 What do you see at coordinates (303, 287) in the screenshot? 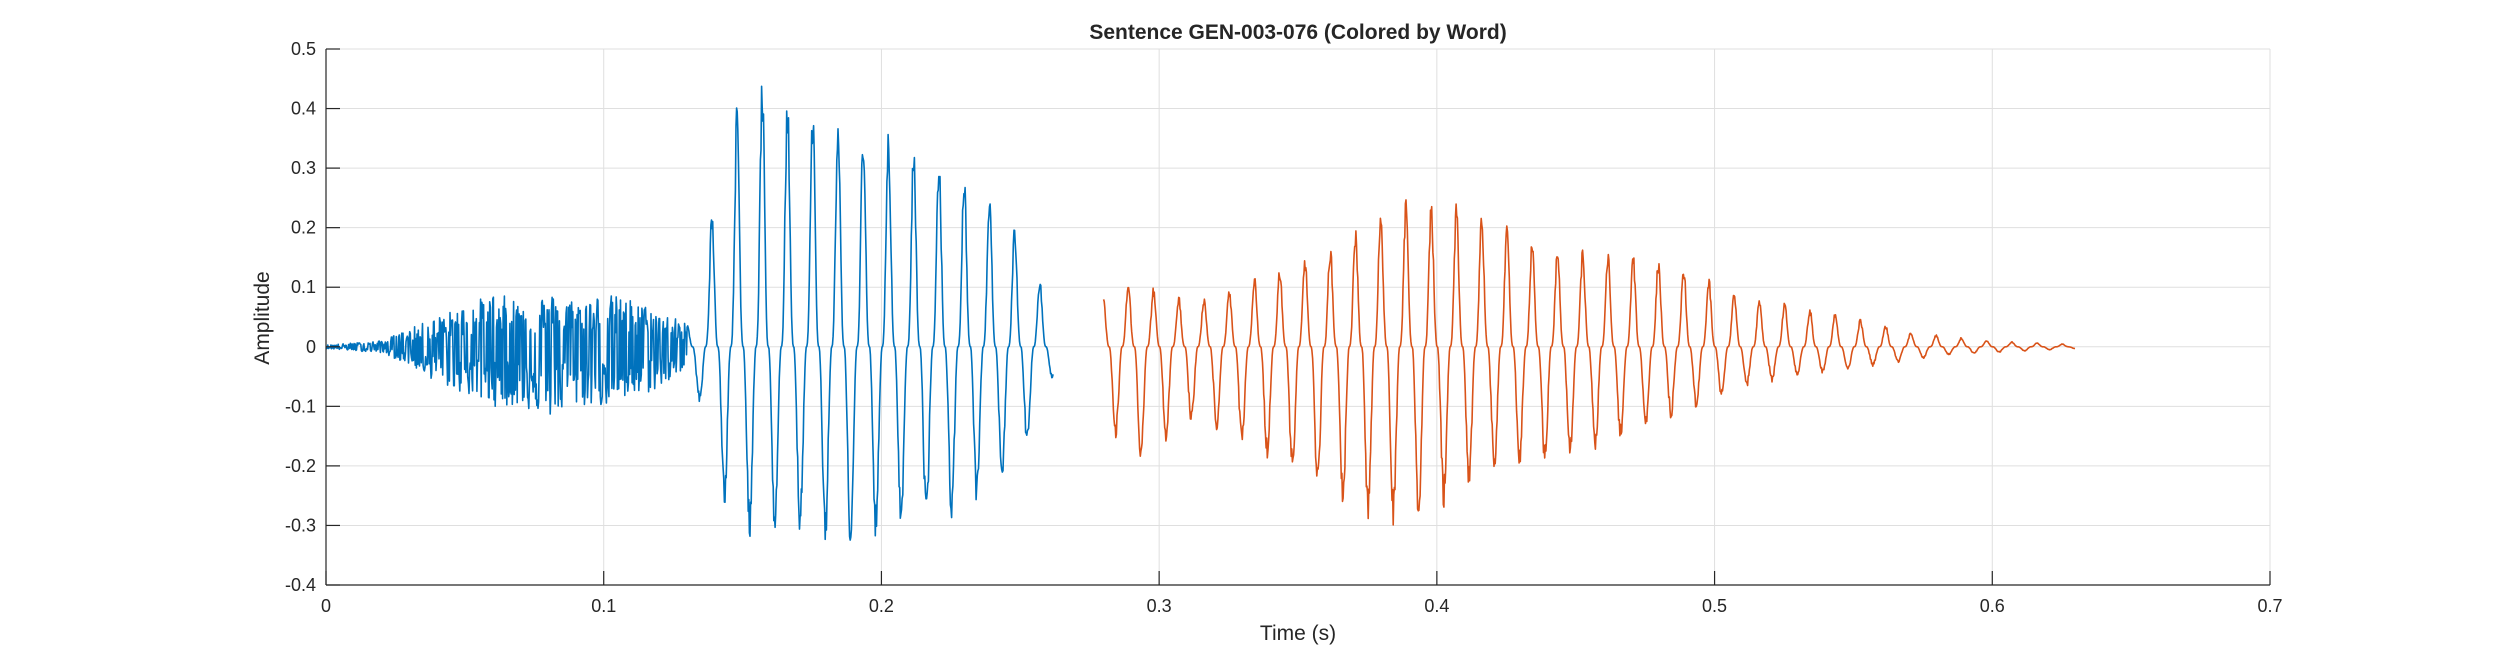
I see `y-tick-label: 0.1` at bounding box center [303, 287].